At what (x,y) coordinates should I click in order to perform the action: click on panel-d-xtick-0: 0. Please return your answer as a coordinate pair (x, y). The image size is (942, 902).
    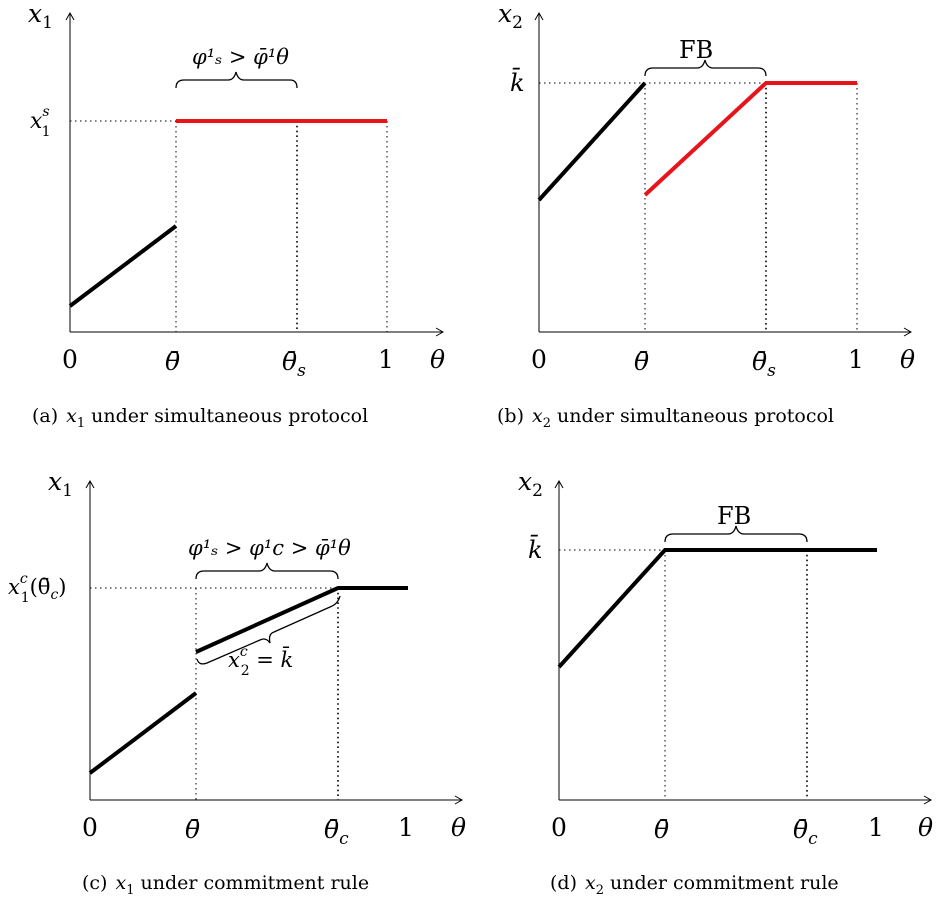
    Looking at the image, I should click on (559, 827).